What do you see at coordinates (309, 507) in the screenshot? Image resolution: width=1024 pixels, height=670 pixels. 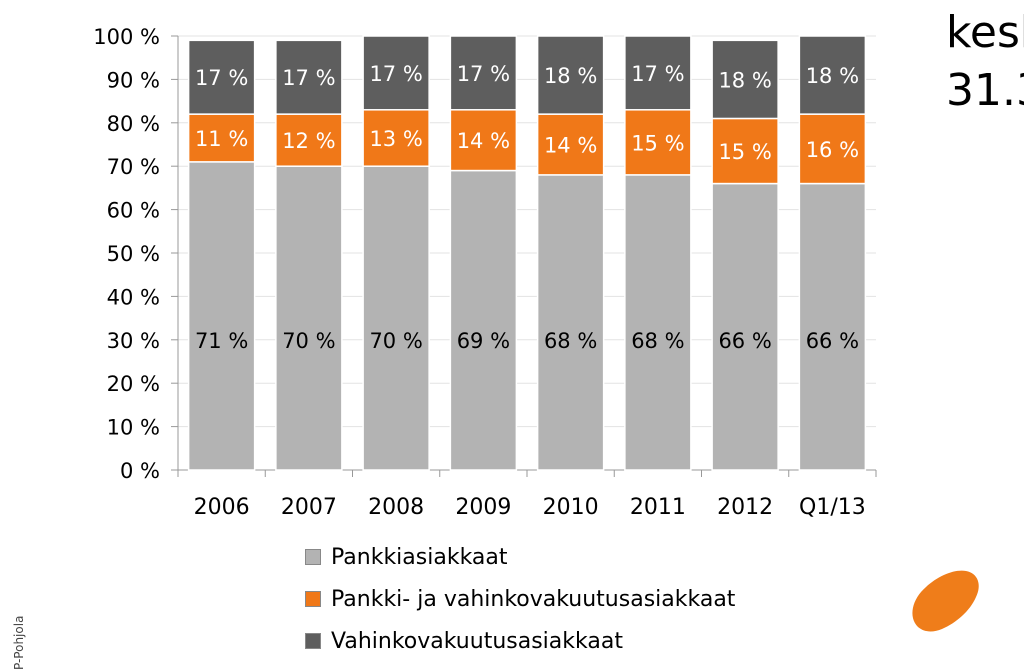 I see `x-tick-label: 2007` at bounding box center [309, 507].